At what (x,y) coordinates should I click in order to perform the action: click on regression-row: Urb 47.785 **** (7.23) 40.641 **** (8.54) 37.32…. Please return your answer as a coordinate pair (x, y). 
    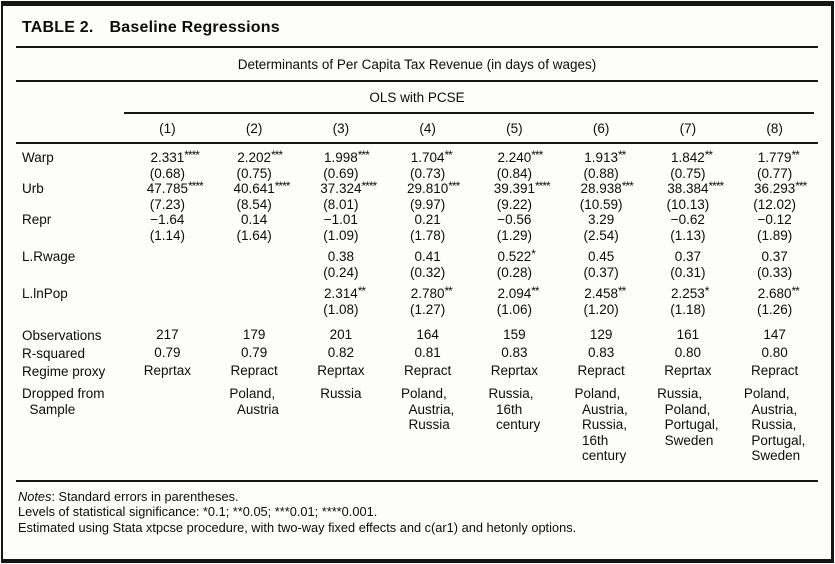
    Looking at the image, I should click on (417, 195).